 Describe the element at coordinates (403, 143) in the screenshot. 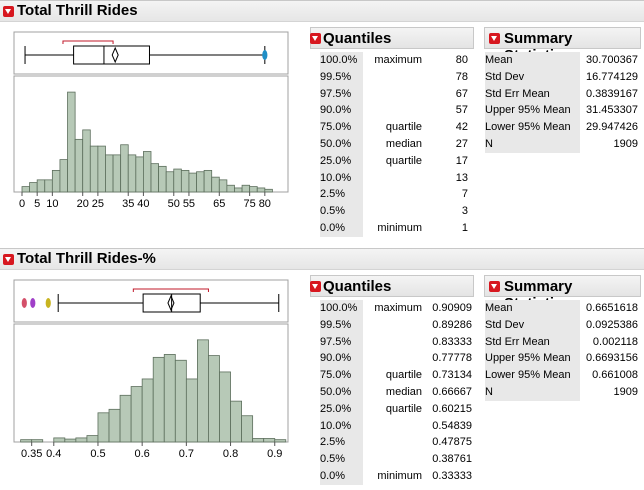

I see `quantile-label: median` at that location.